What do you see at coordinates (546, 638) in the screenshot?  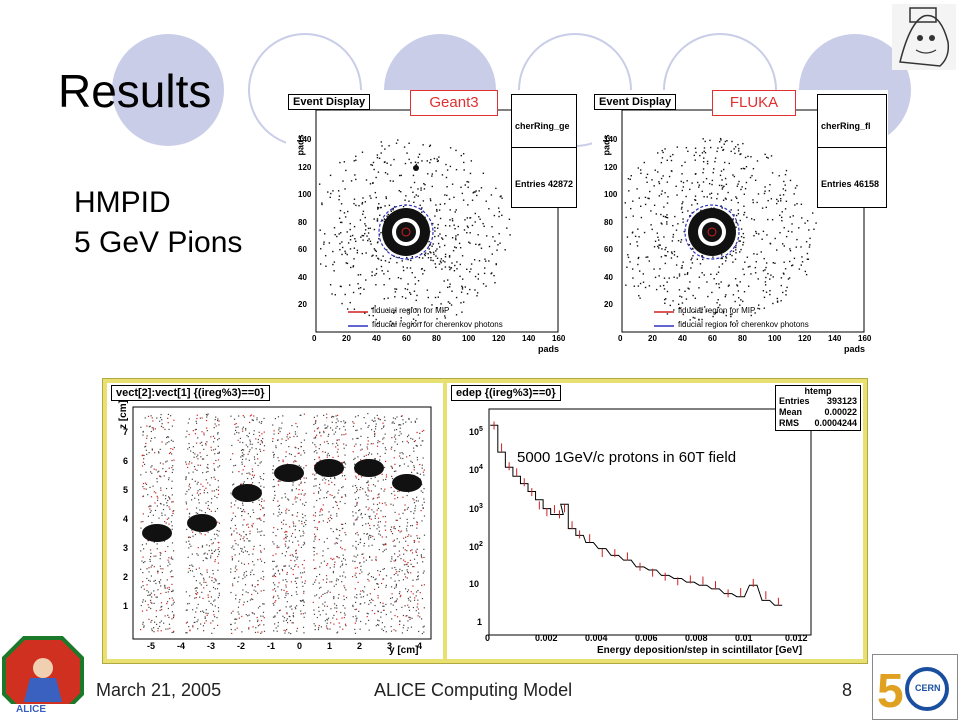 I see `x-tick-label: 0.002` at bounding box center [546, 638].